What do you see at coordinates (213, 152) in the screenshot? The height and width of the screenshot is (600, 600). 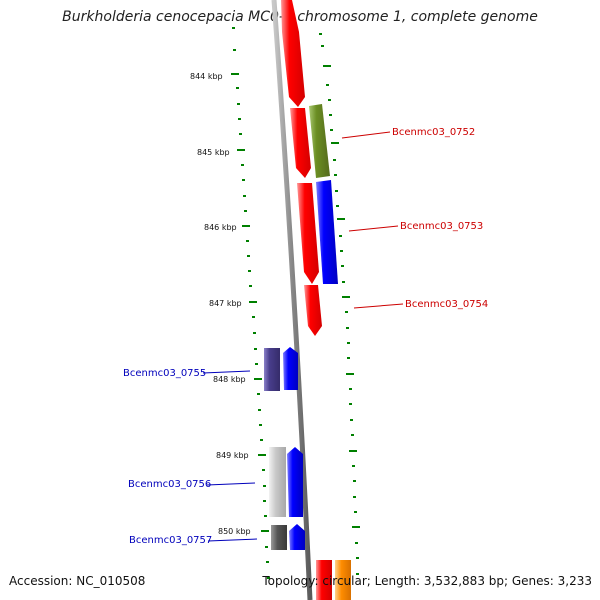 I see `kbp-label-845: 845 kbp` at bounding box center [213, 152].